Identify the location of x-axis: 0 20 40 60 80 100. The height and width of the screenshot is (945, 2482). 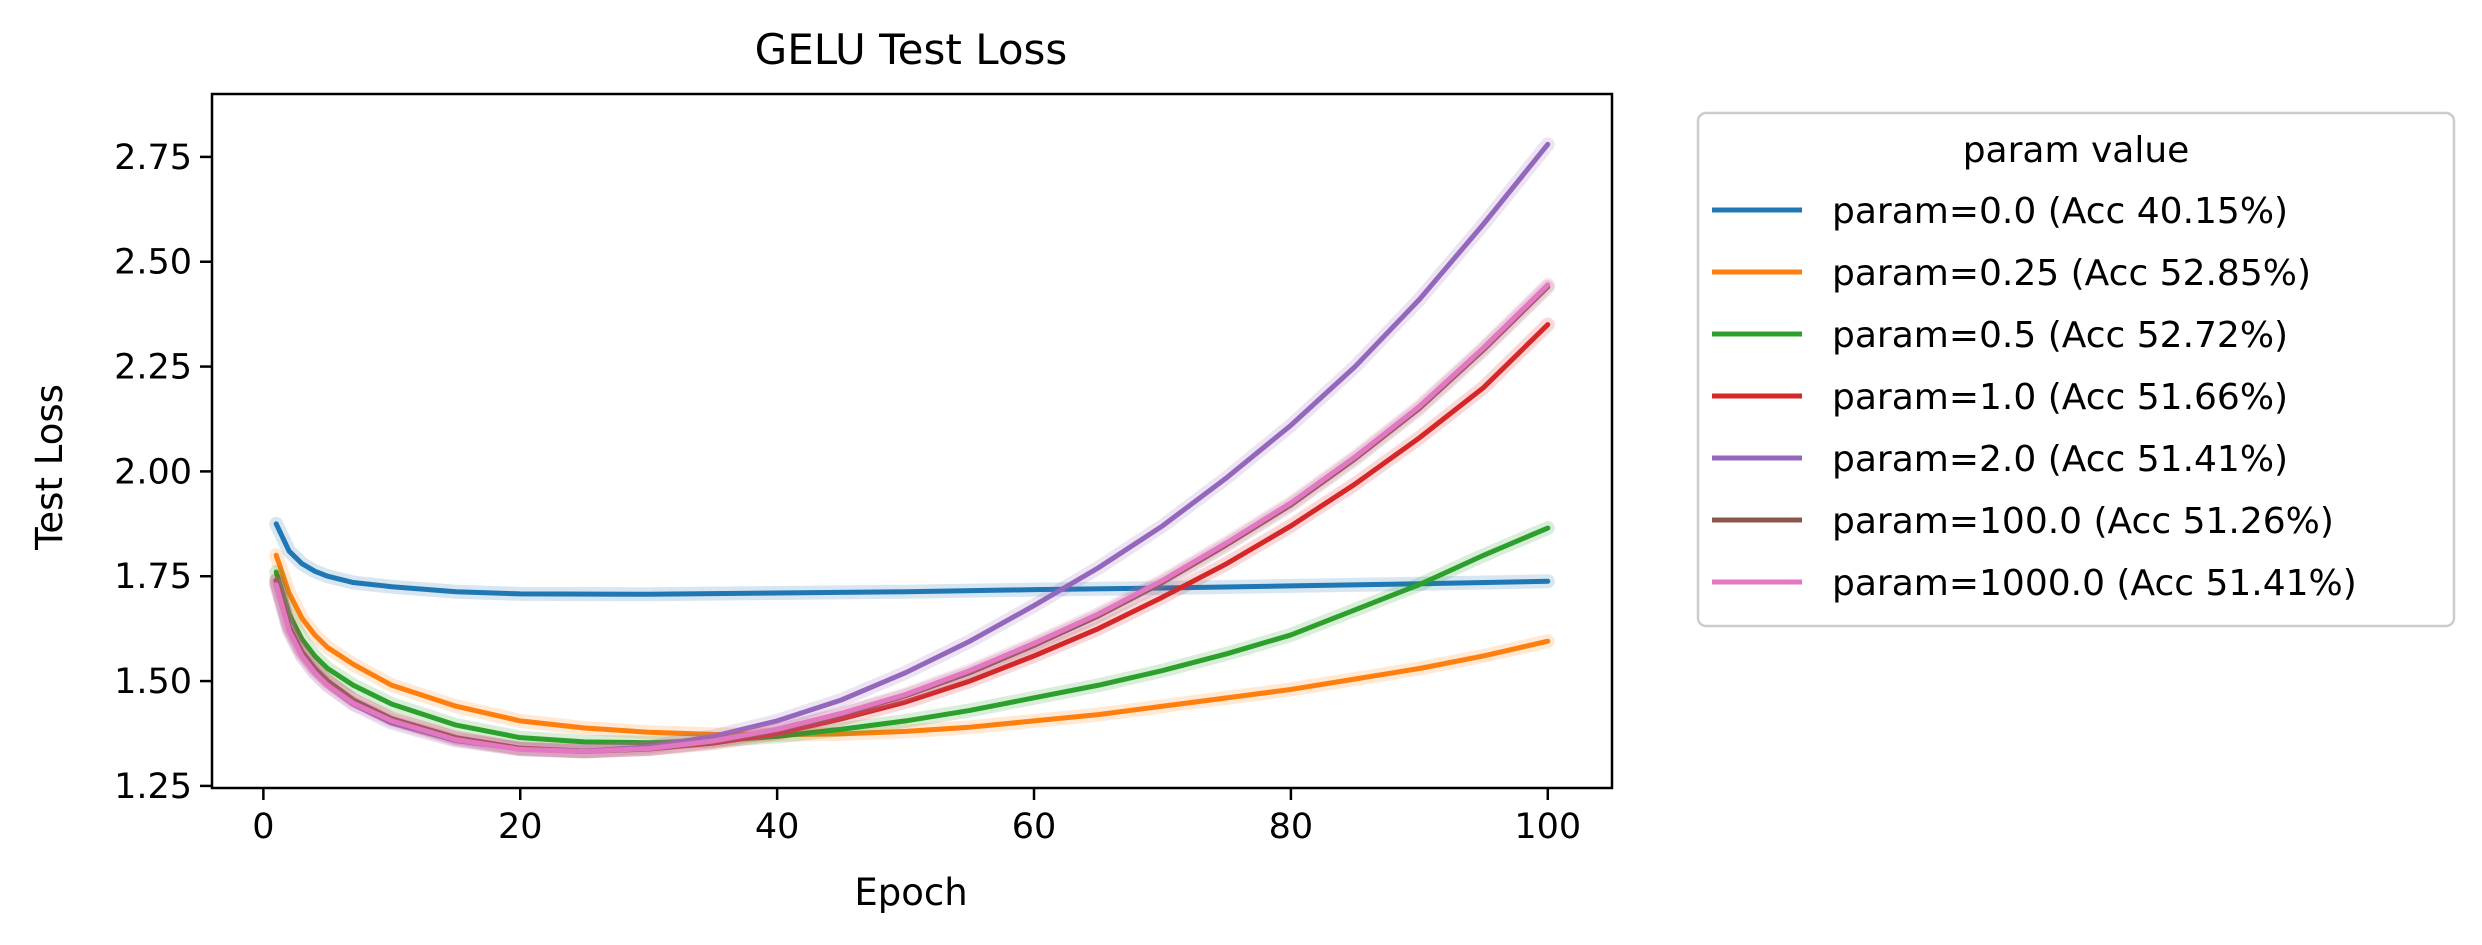
(916, 817).